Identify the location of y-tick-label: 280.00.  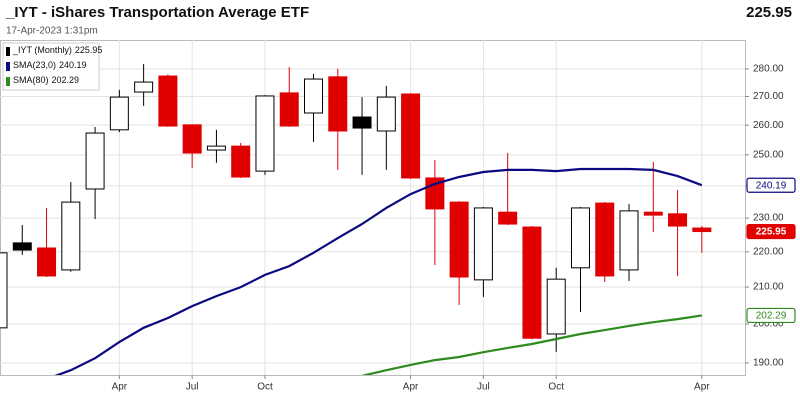
(768, 69).